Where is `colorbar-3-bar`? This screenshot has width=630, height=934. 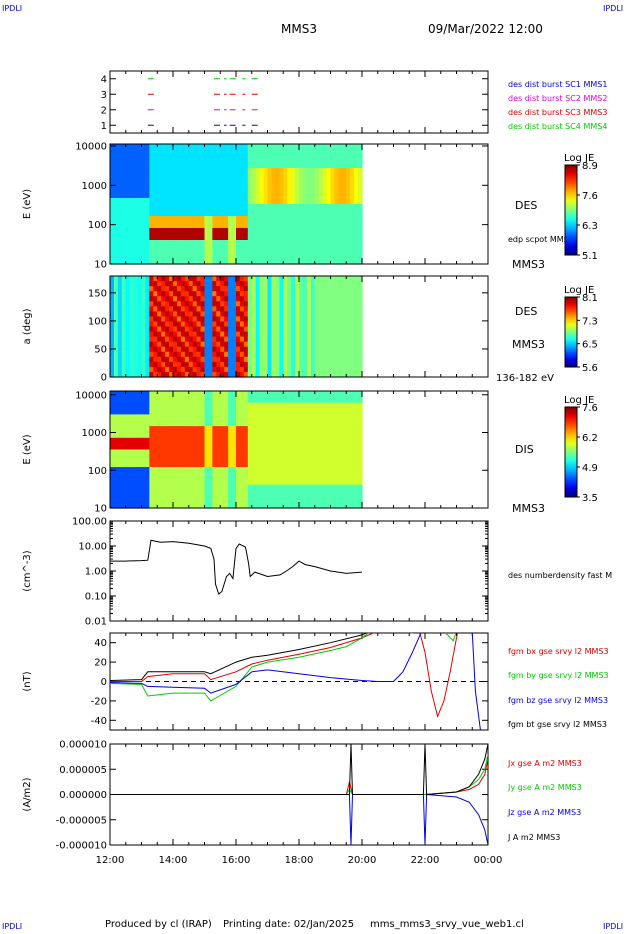 colorbar-3-bar is located at coordinates (571, 452).